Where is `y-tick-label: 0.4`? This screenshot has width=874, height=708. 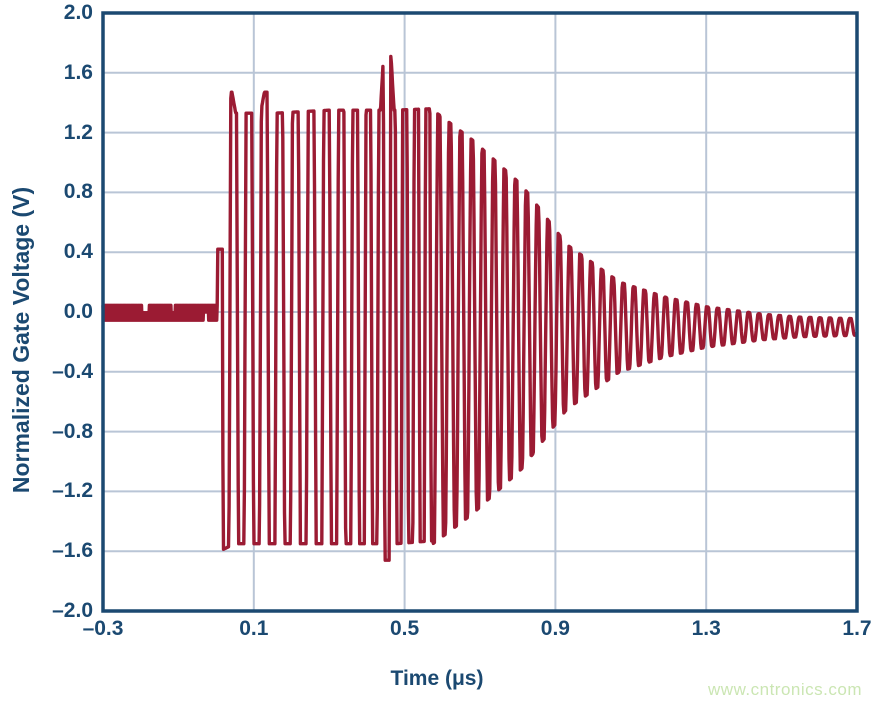
y-tick-label: 0.4 is located at coordinates (78, 252).